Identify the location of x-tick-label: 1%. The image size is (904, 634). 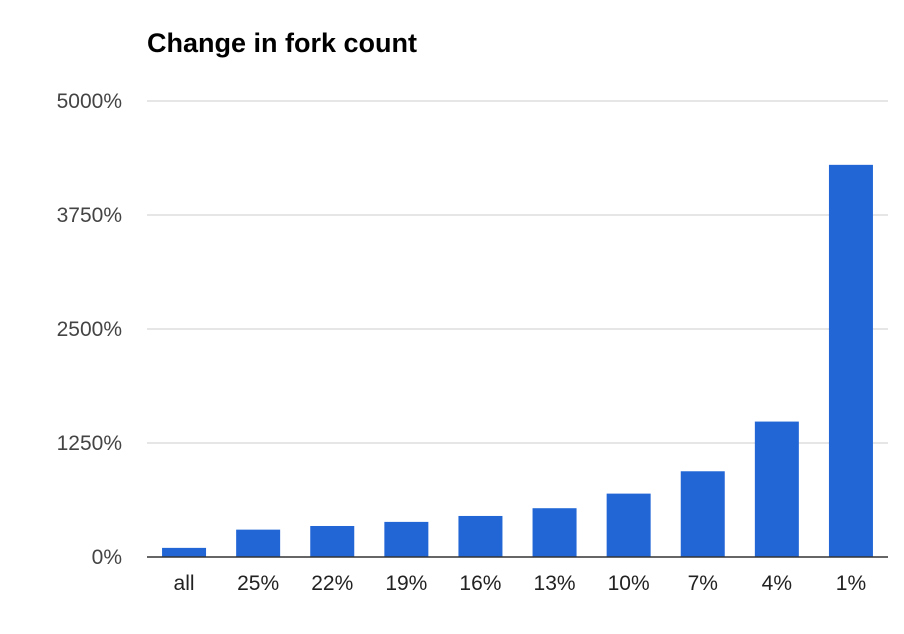
(851, 583).